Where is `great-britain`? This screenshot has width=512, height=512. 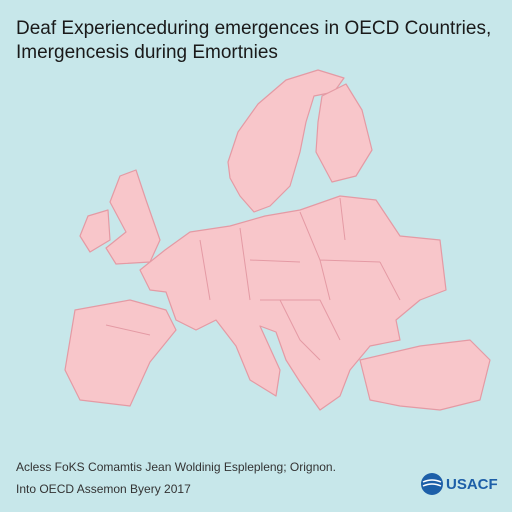 great-britain is located at coordinates (133, 217).